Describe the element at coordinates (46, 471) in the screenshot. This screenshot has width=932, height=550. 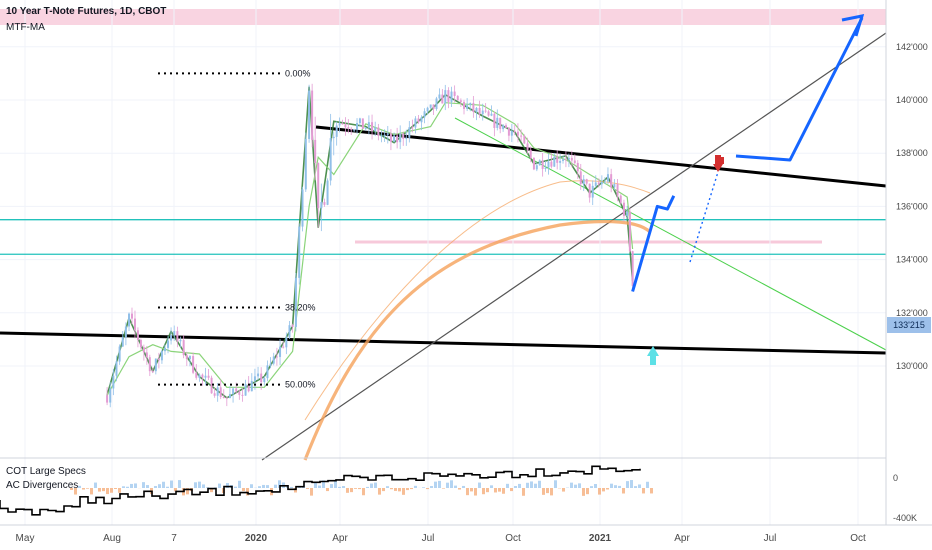
I see `cot-large-specs-label: COT Large Specs` at that location.